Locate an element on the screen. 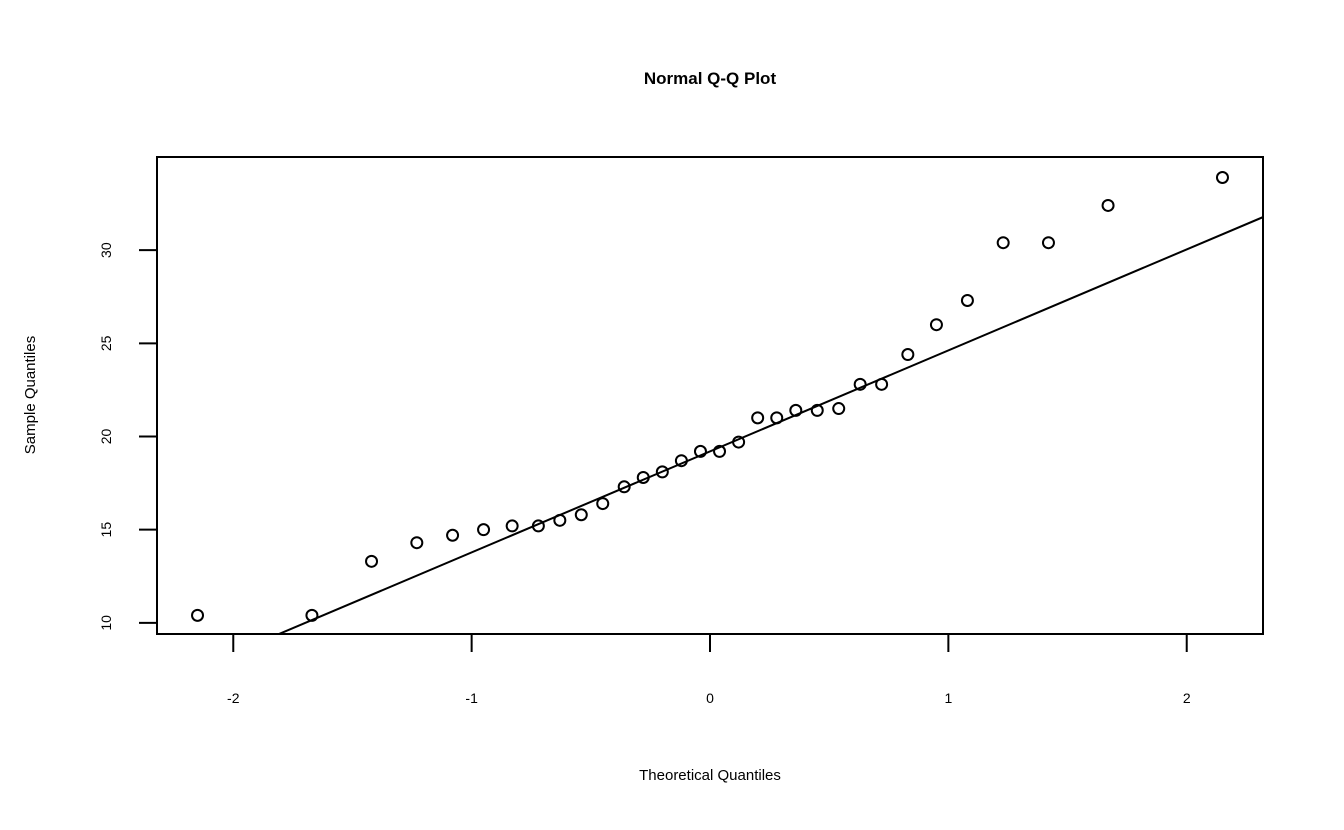  x-axis: -2 -1 0 1 2 is located at coordinates (709, 670).